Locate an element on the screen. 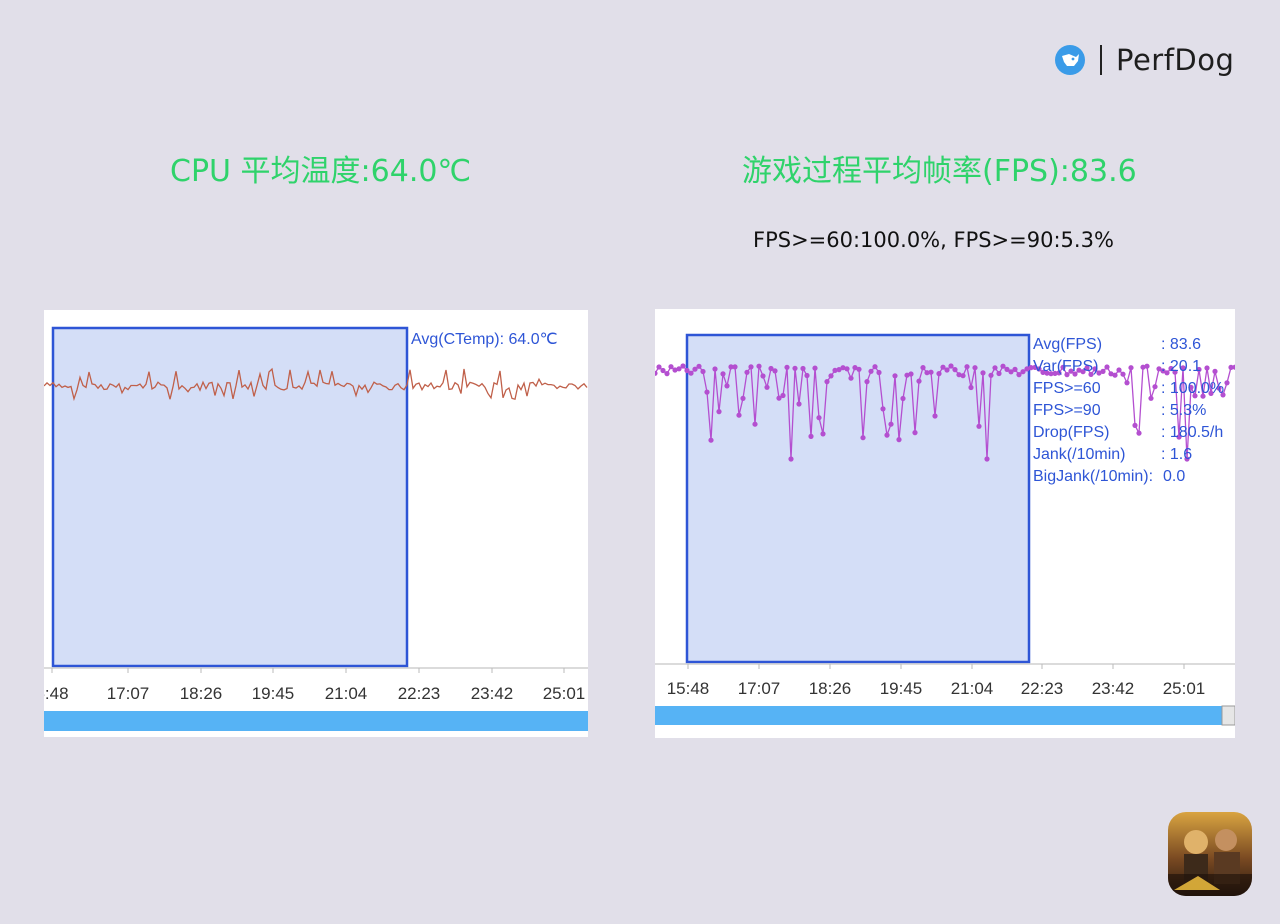  brand-header: PerfDog is located at coordinates (1144, 60).